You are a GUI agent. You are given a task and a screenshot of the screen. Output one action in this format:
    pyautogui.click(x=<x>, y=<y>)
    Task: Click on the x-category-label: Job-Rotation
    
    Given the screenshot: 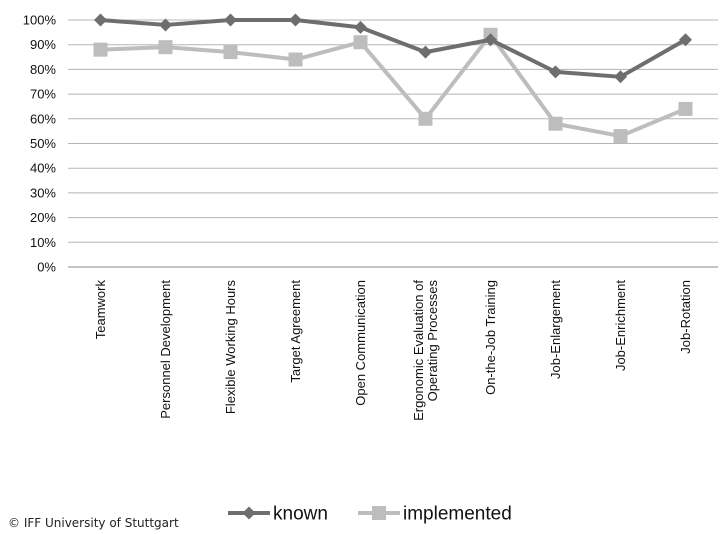 What is the action you would take?
    pyautogui.click(x=685, y=317)
    